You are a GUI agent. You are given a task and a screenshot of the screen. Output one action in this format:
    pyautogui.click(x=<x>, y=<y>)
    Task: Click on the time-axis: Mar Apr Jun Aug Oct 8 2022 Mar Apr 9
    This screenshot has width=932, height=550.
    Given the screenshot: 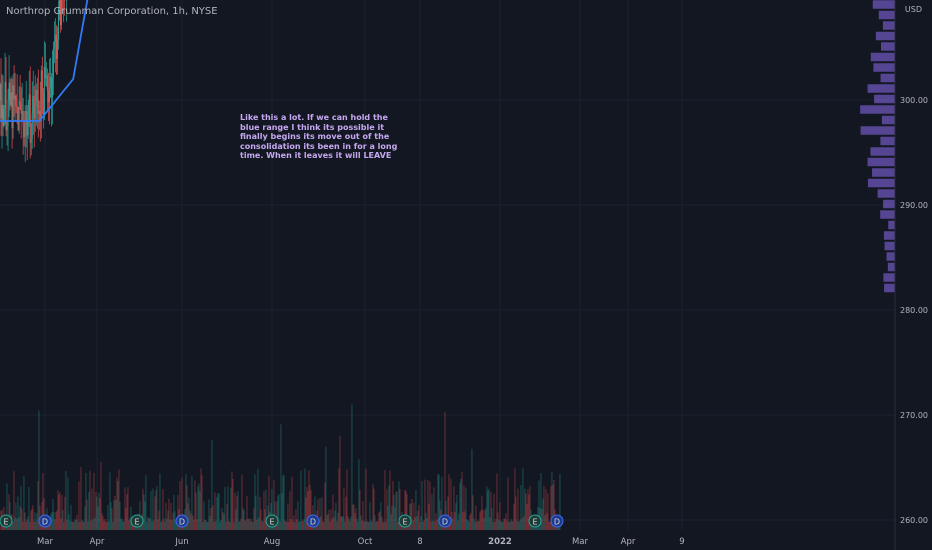 What is the action you would take?
    pyautogui.click(x=466, y=540)
    